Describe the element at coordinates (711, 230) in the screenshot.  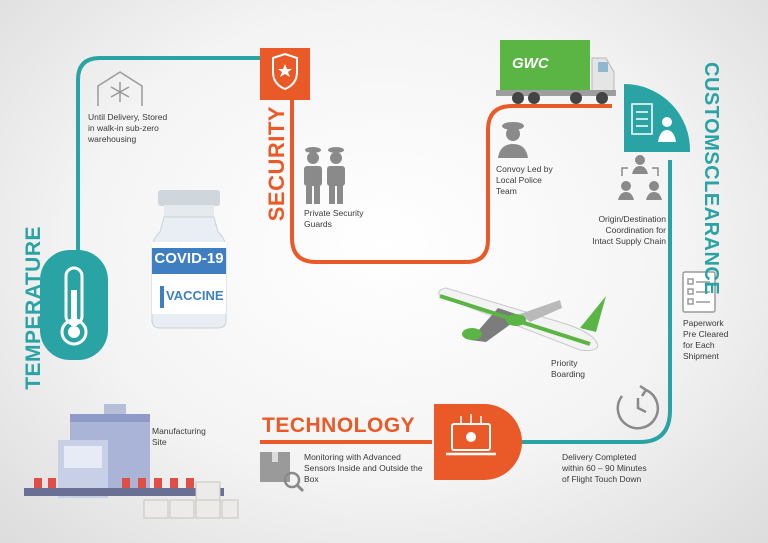
I see `heading-customs-line2: CLEARANCE` at that location.